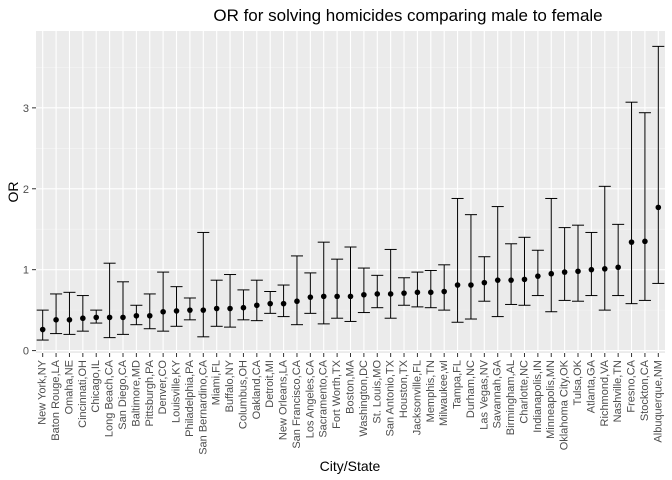 The width and height of the screenshot is (672, 480). Describe the element at coordinates (29, 230) in the screenshot. I see `y-axis: 0 1 2 3` at that location.